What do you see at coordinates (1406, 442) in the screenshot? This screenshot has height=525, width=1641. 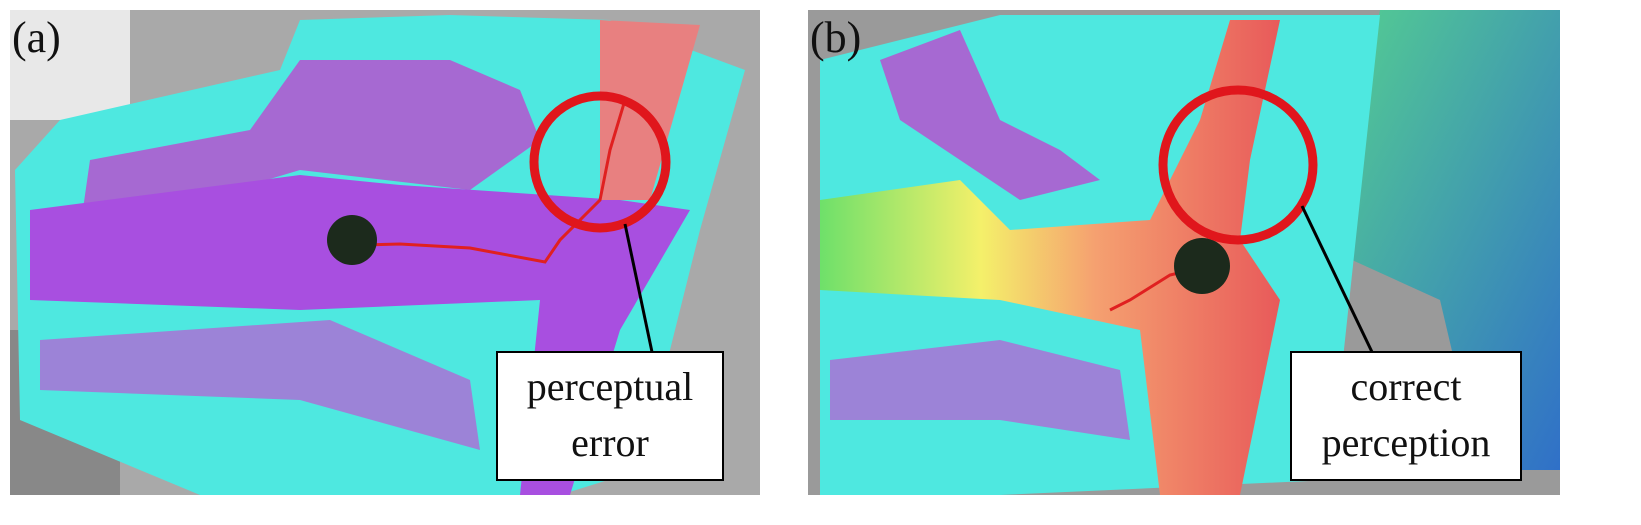 I see `annotation-text: perception` at bounding box center [1406, 442].